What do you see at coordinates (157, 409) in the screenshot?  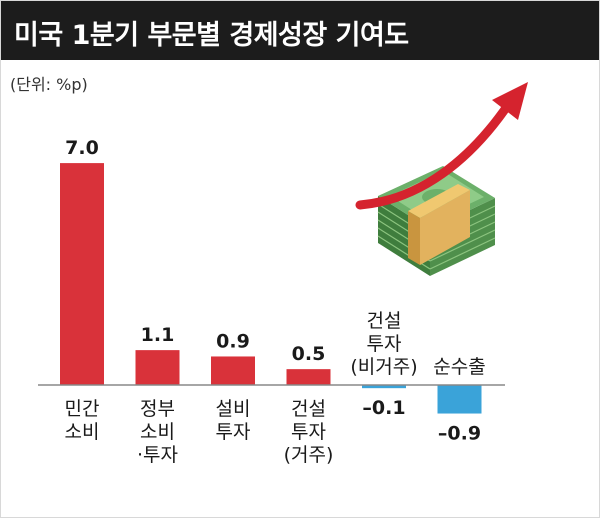 I see `category-label: 정부` at bounding box center [157, 409].